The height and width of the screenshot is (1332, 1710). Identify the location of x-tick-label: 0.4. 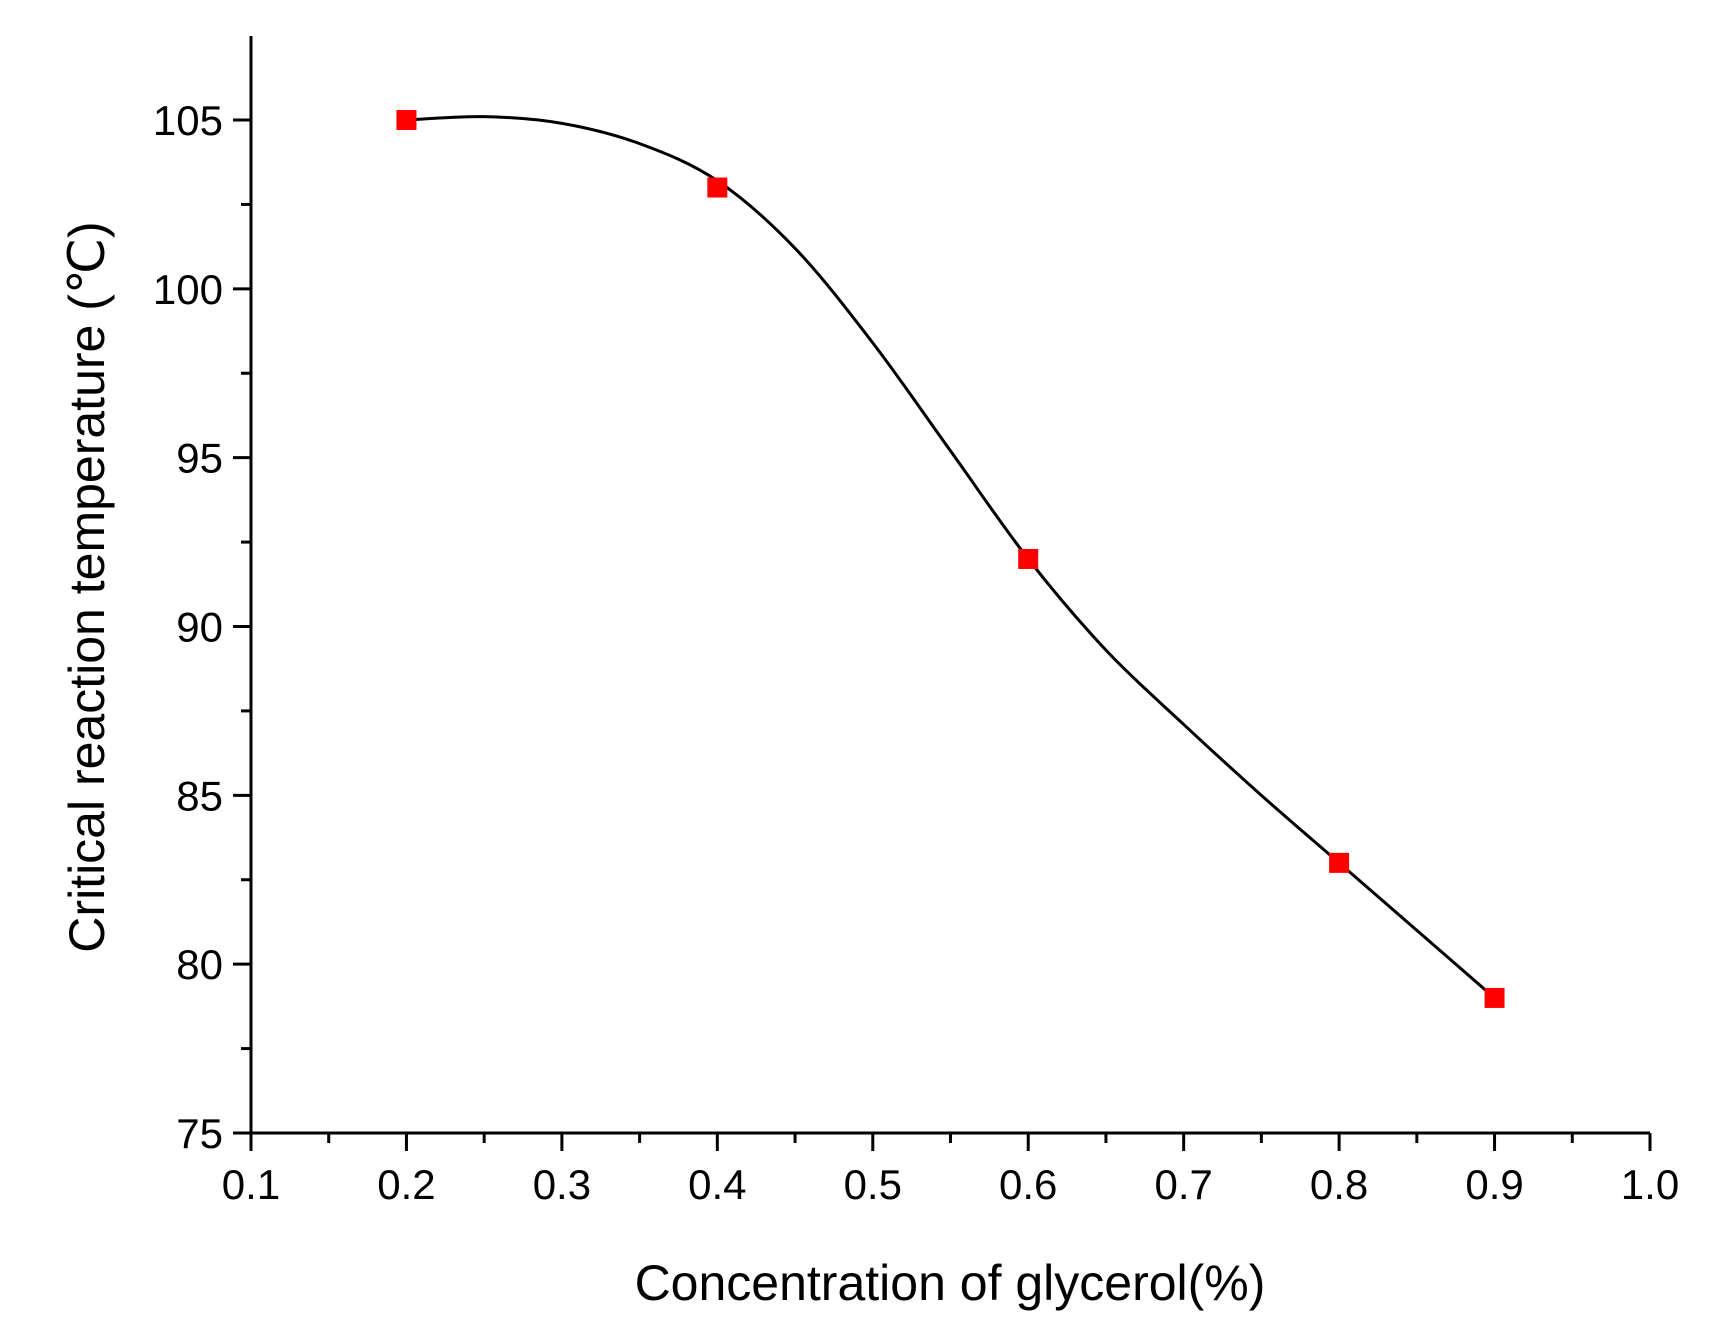
(717, 1184).